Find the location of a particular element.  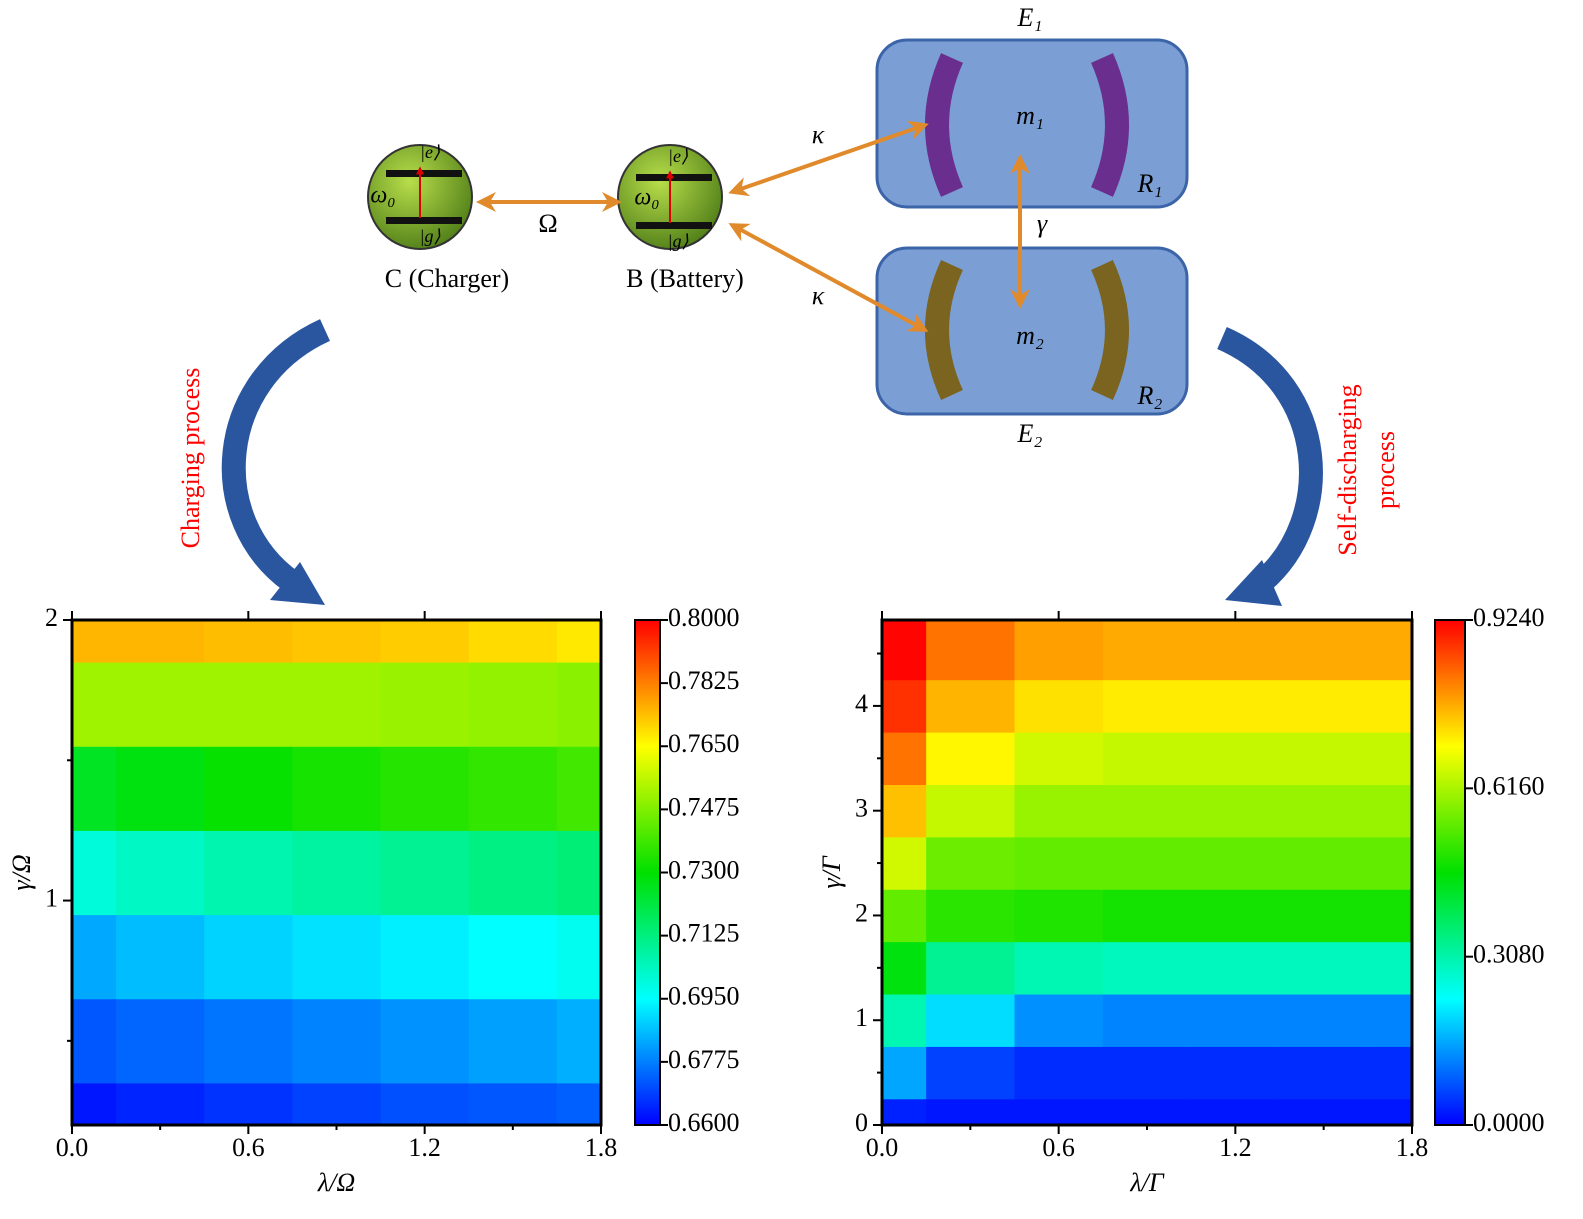

charger: |e⟩ |g⟩ ω₀ C (Charger) is located at coordinates (438, 217).